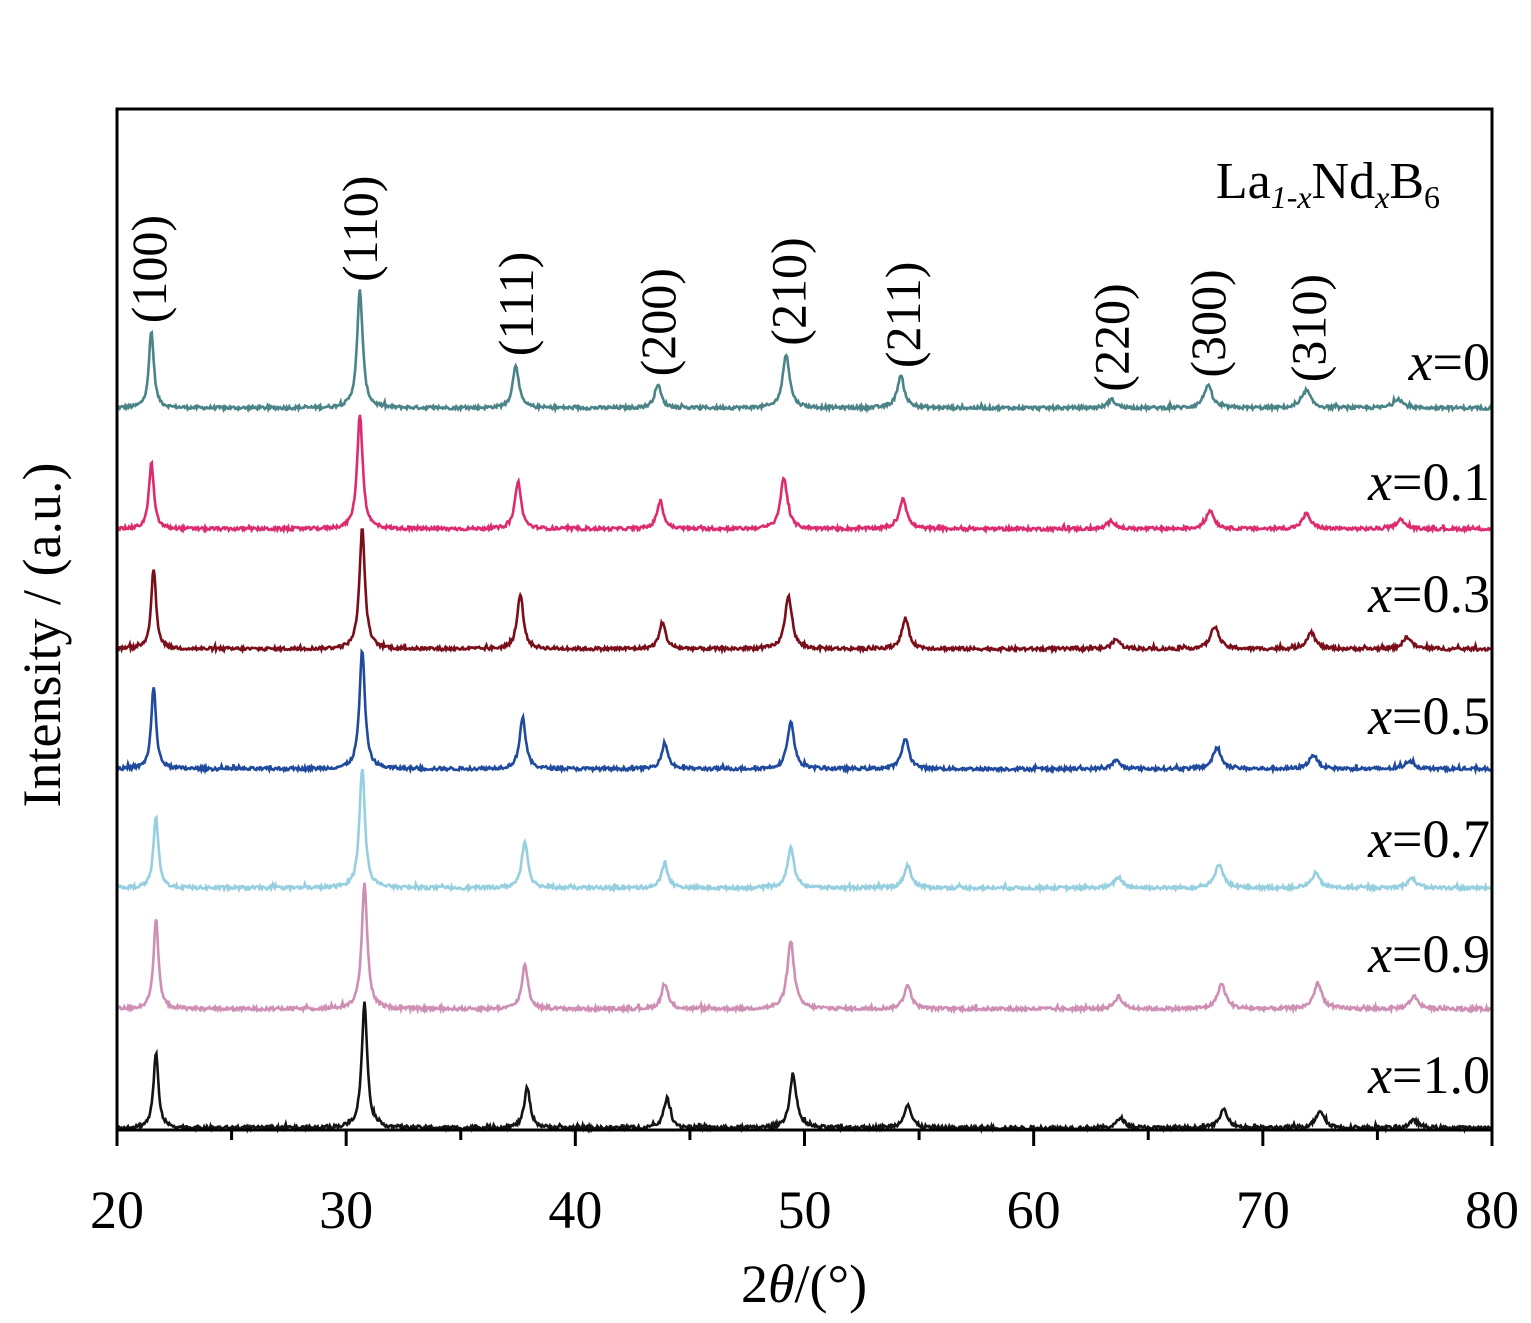 The image size is (1531, 1323). What do you see at coordinates (1428, 482) in the screenshot?
I see `series-label-x=0.1: x=0.1` at bounding box center [1428, 482].